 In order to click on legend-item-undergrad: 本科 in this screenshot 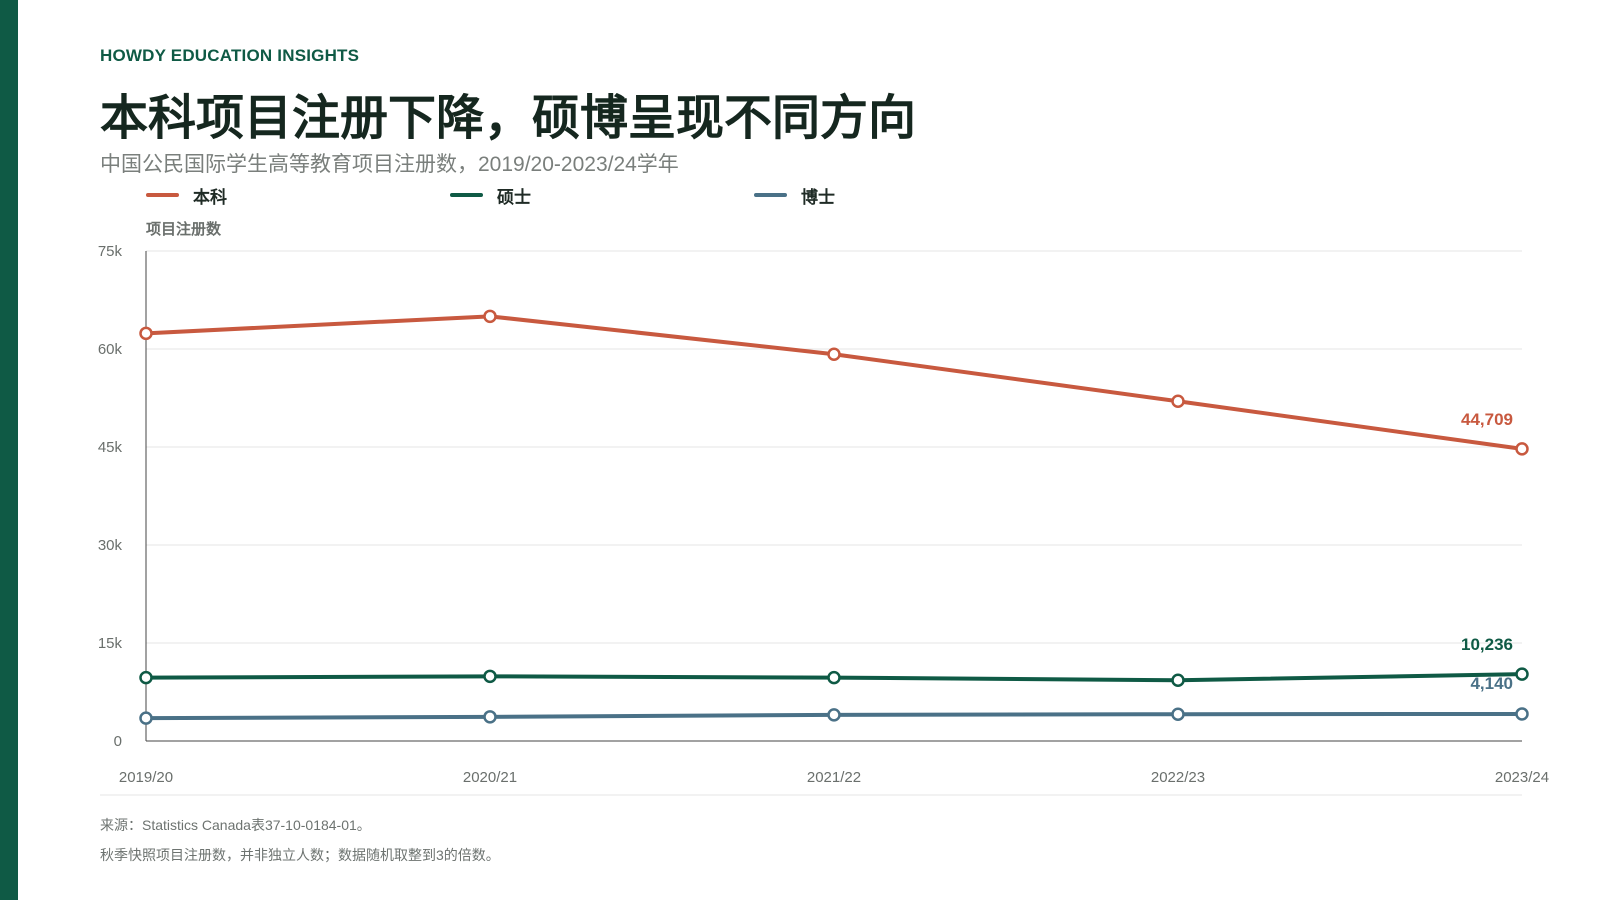, I will do `click(186, 195)`.